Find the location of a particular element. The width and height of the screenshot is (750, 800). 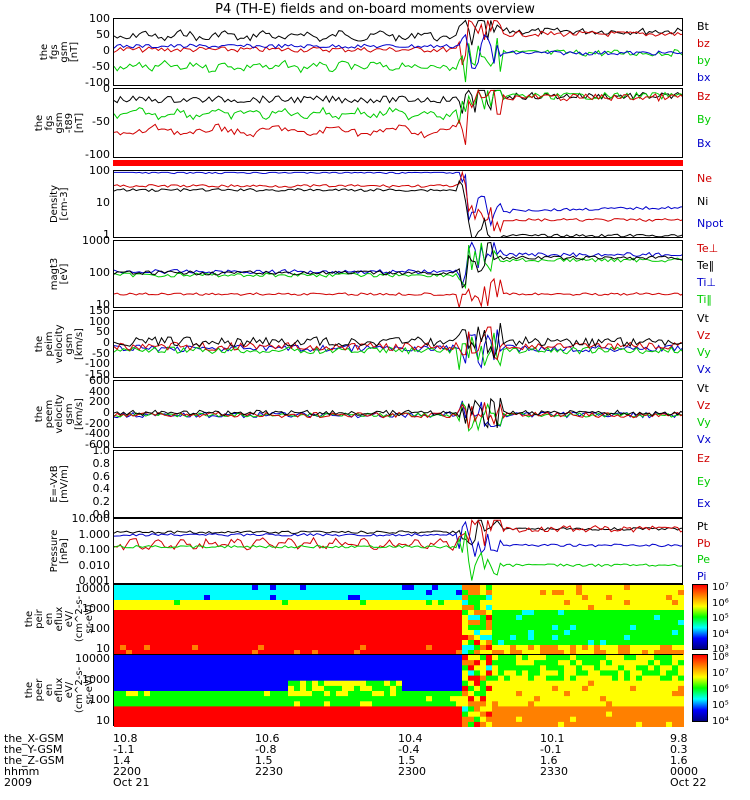

trace-svg-peim_v is located at coordinates (398, 346).